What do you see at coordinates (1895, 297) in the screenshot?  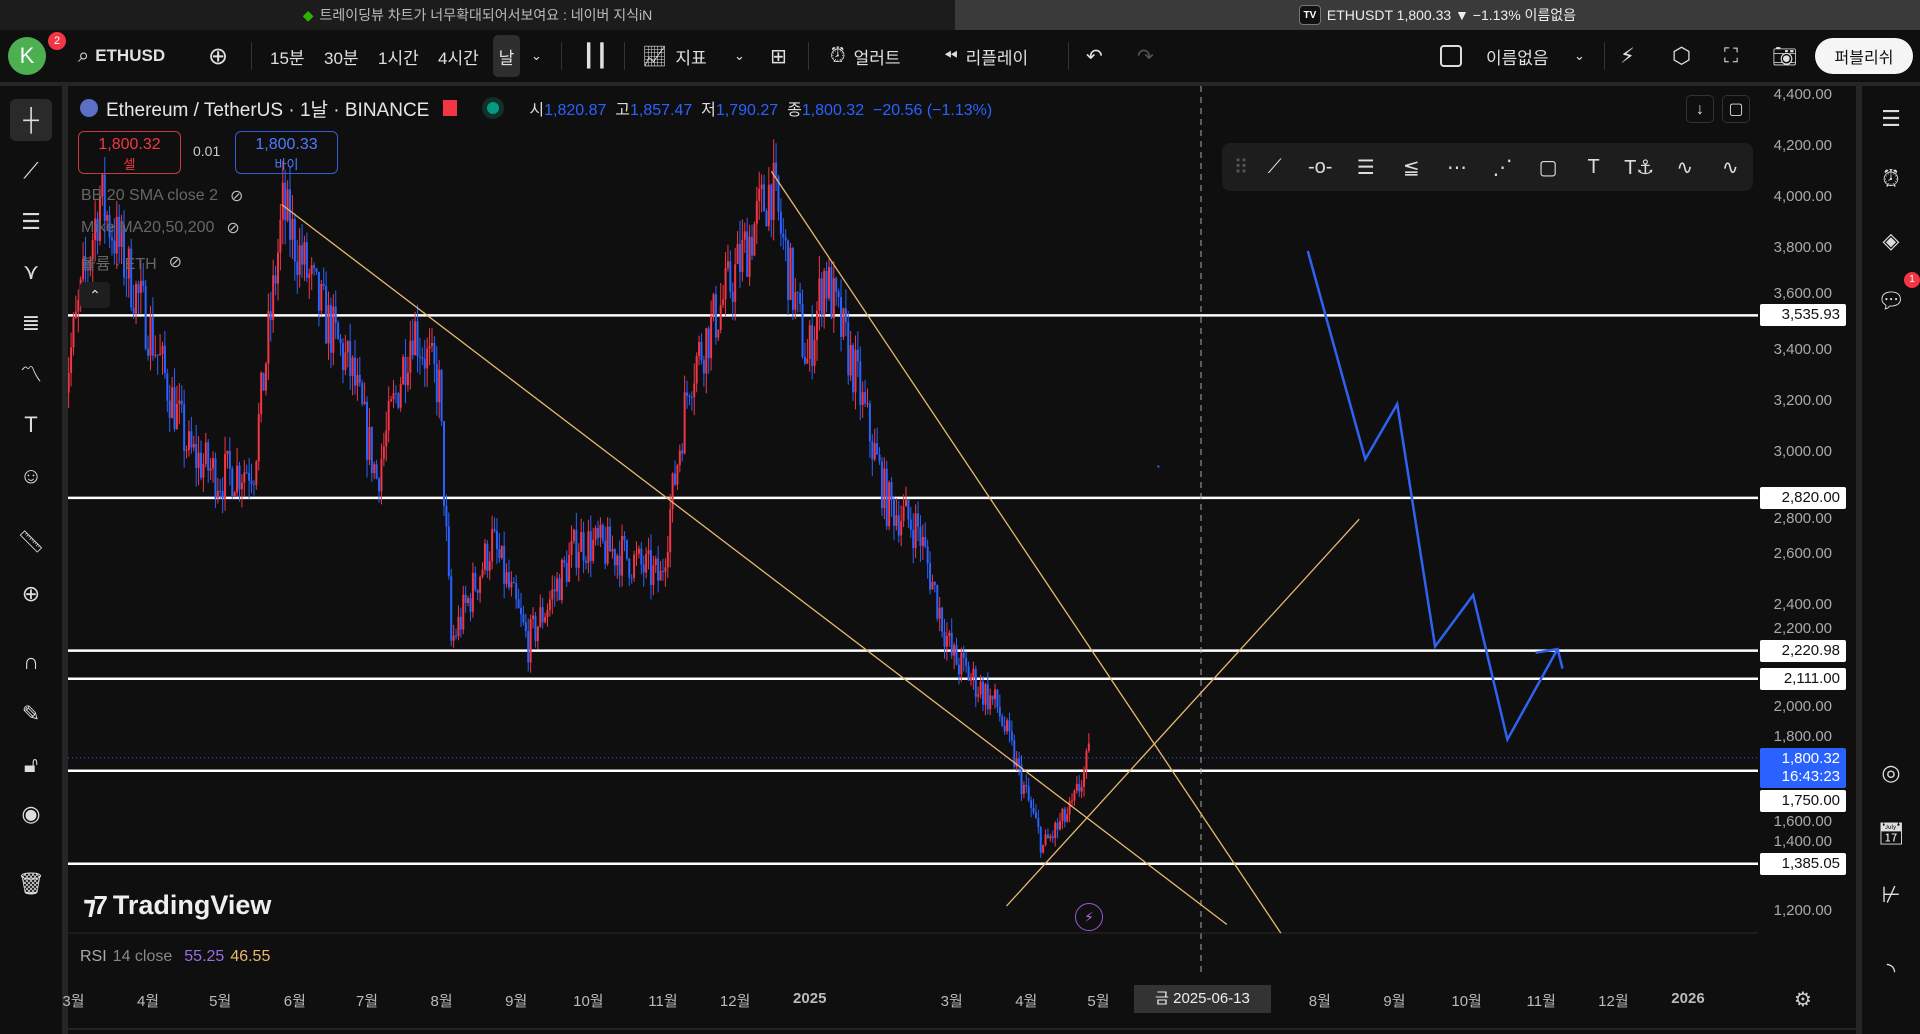 I see `chats-button: 💬︎ 1` at bounding box center [1895, 297].